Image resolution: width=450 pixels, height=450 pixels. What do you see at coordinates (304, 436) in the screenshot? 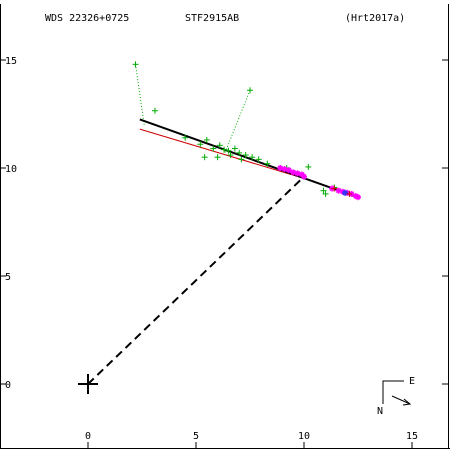
I see `x-tick-label: 10` at bounding box center [304, 436].